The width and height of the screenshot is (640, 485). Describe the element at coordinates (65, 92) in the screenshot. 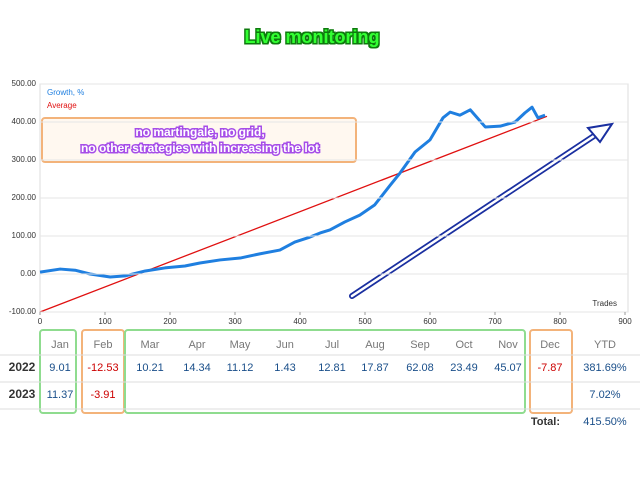

I see `legend-label: Growth, %` at that location.